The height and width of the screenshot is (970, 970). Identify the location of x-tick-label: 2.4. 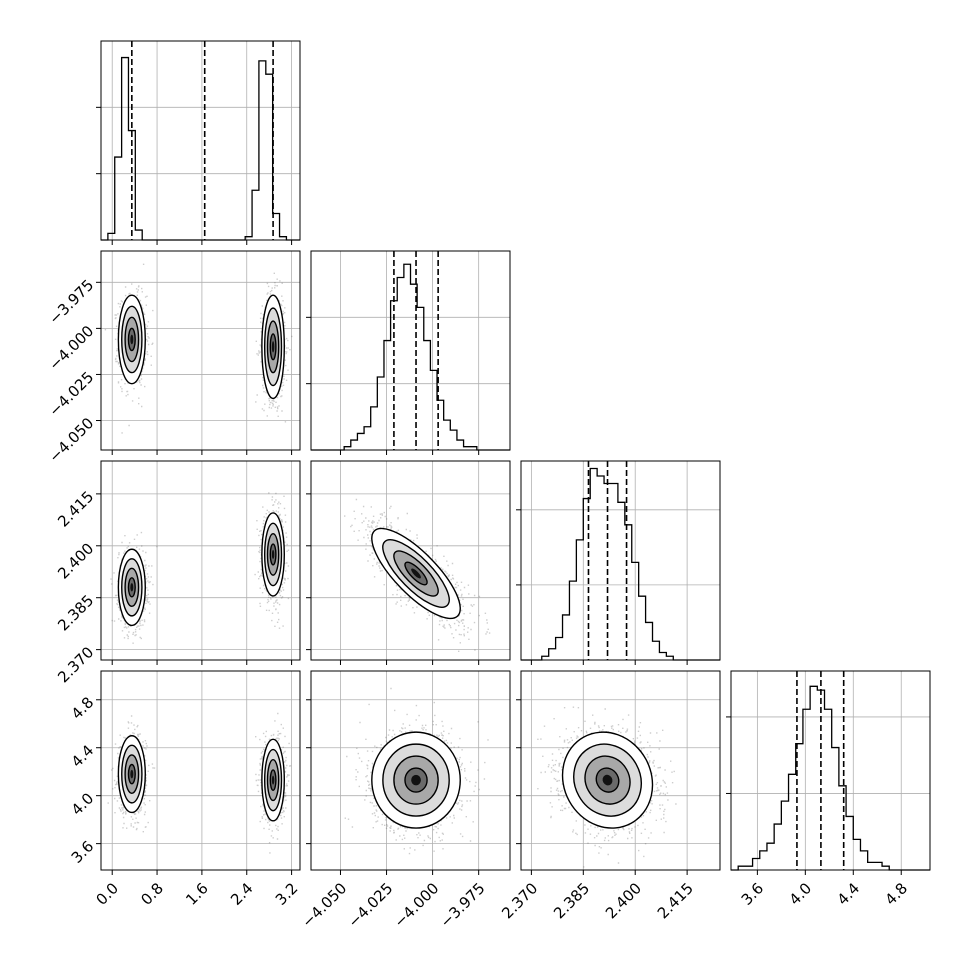
(242, 894).